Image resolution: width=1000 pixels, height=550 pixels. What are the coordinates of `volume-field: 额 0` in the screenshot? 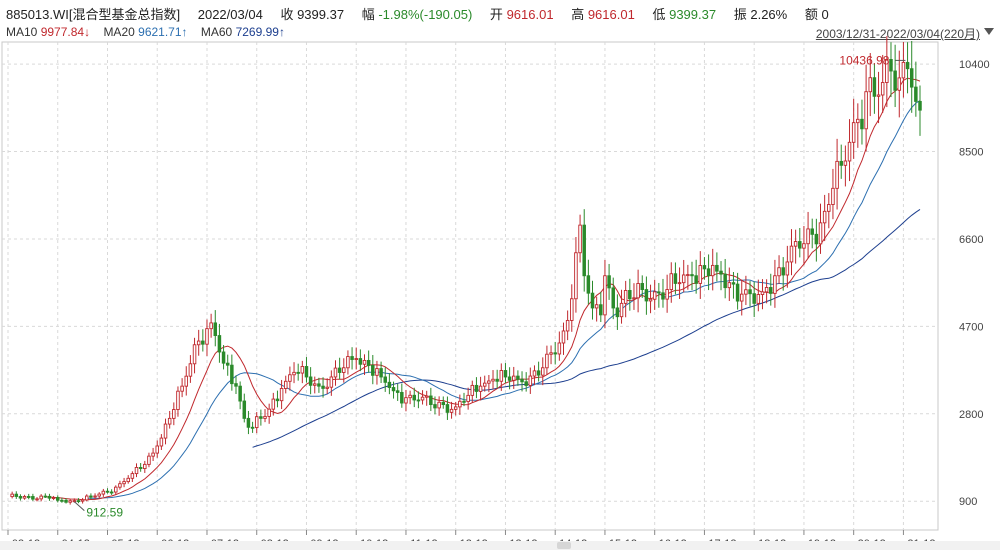 It's located at (816, 14).